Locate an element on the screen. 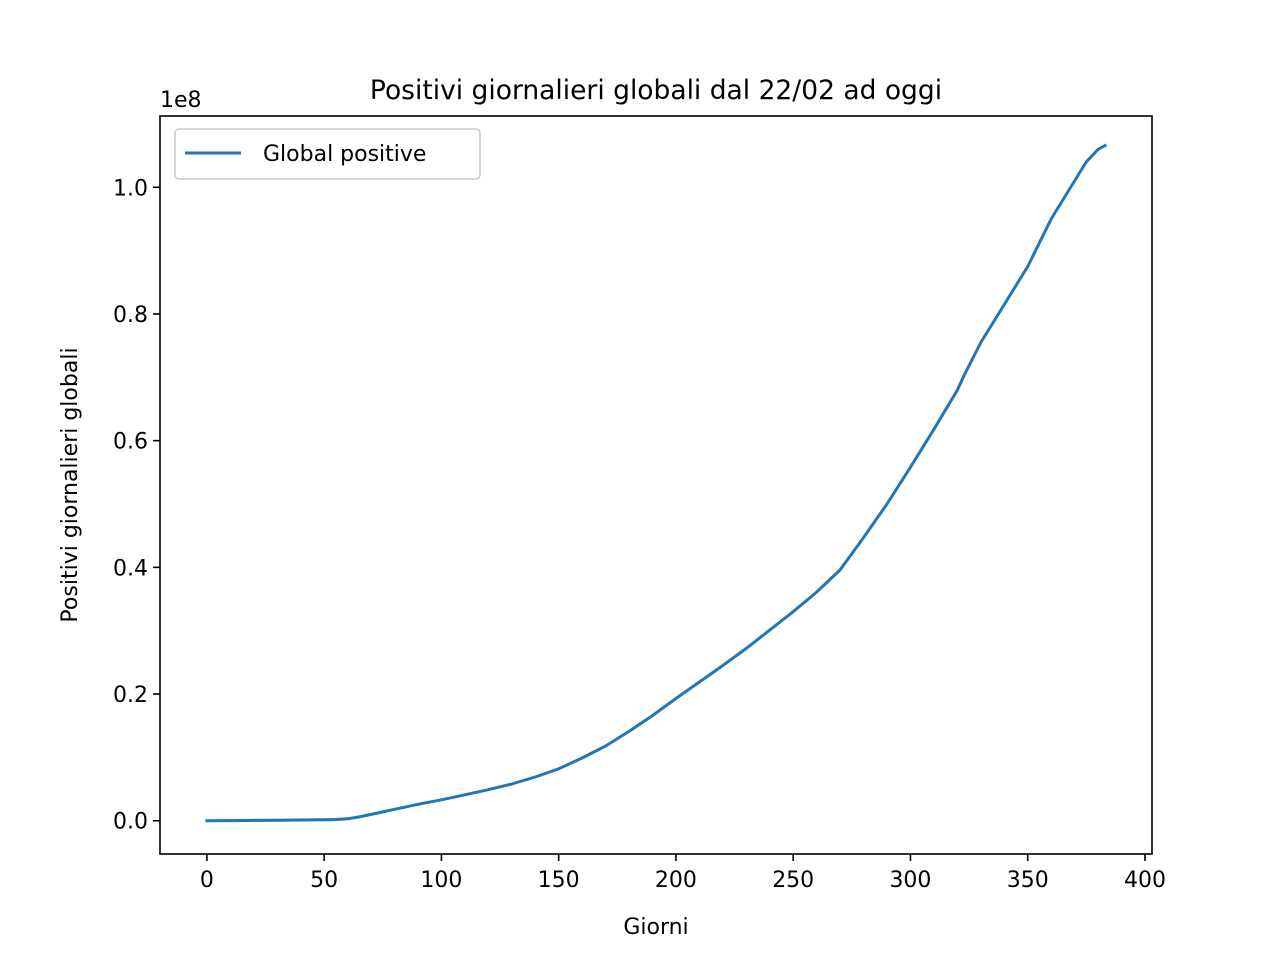  y-tick-label: 1.0 is located at coordinates (130, 188).